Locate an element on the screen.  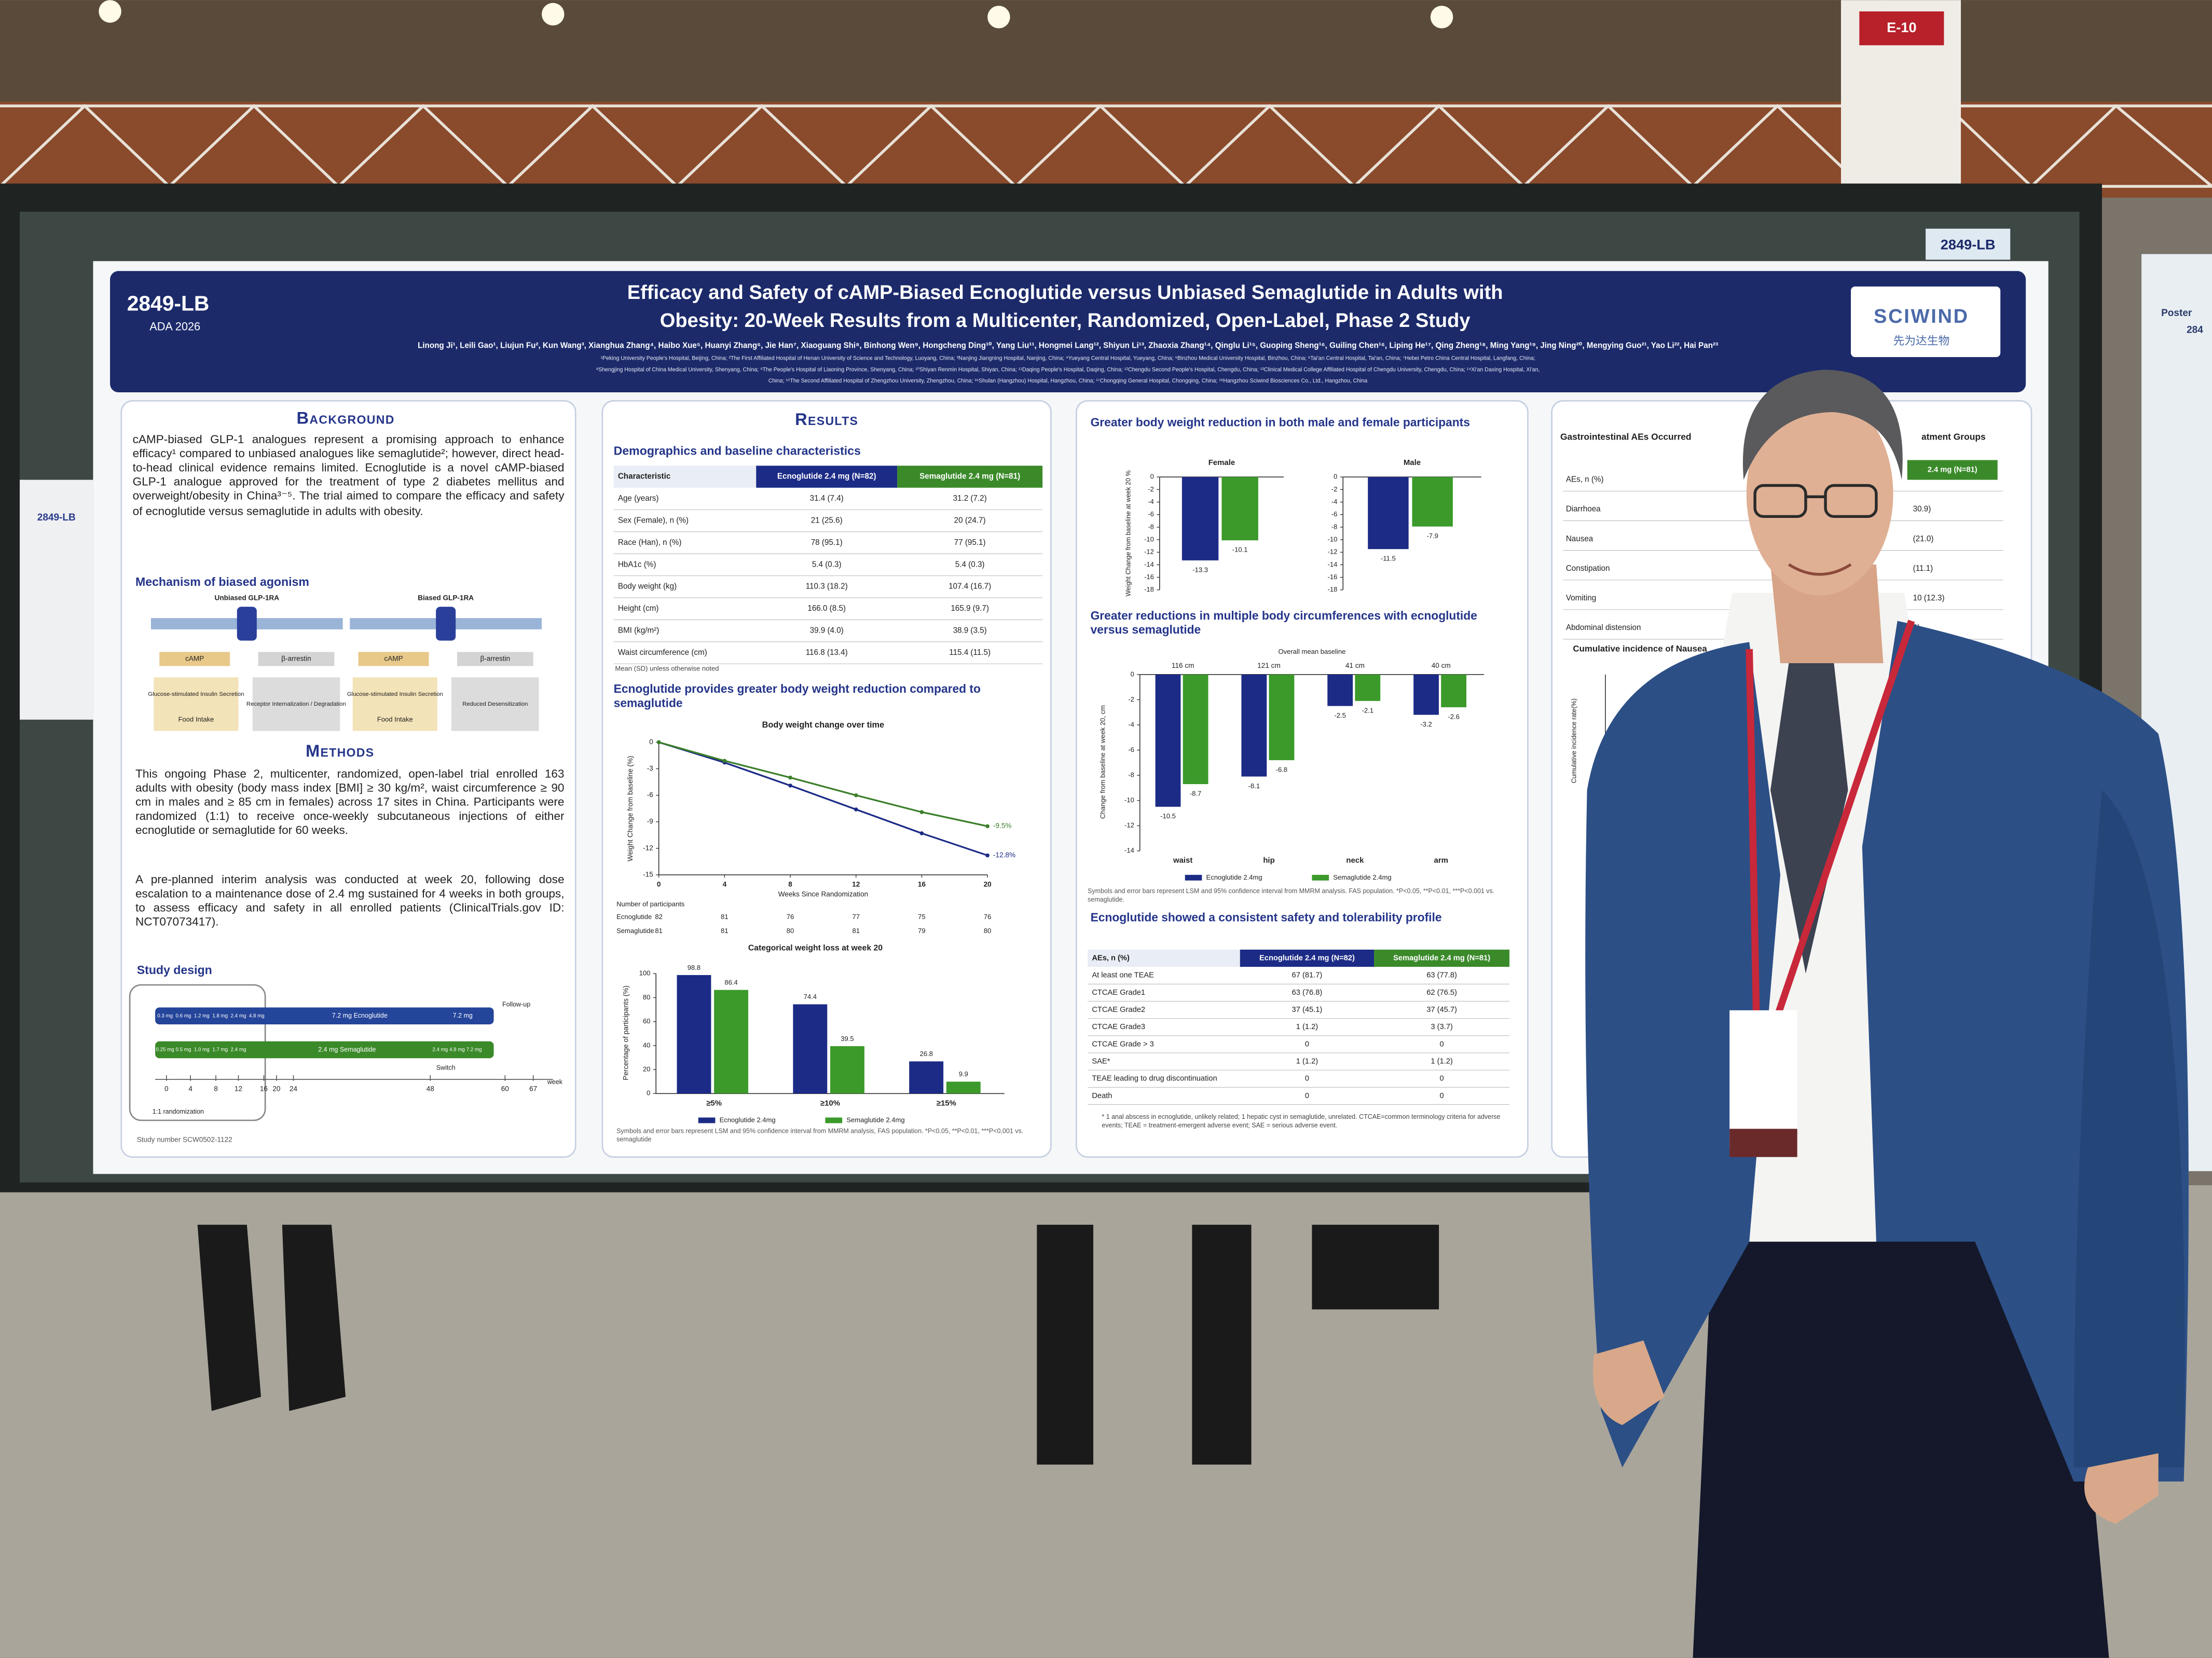
poster-id: 2849-LB is located at coordinates (169, 303).